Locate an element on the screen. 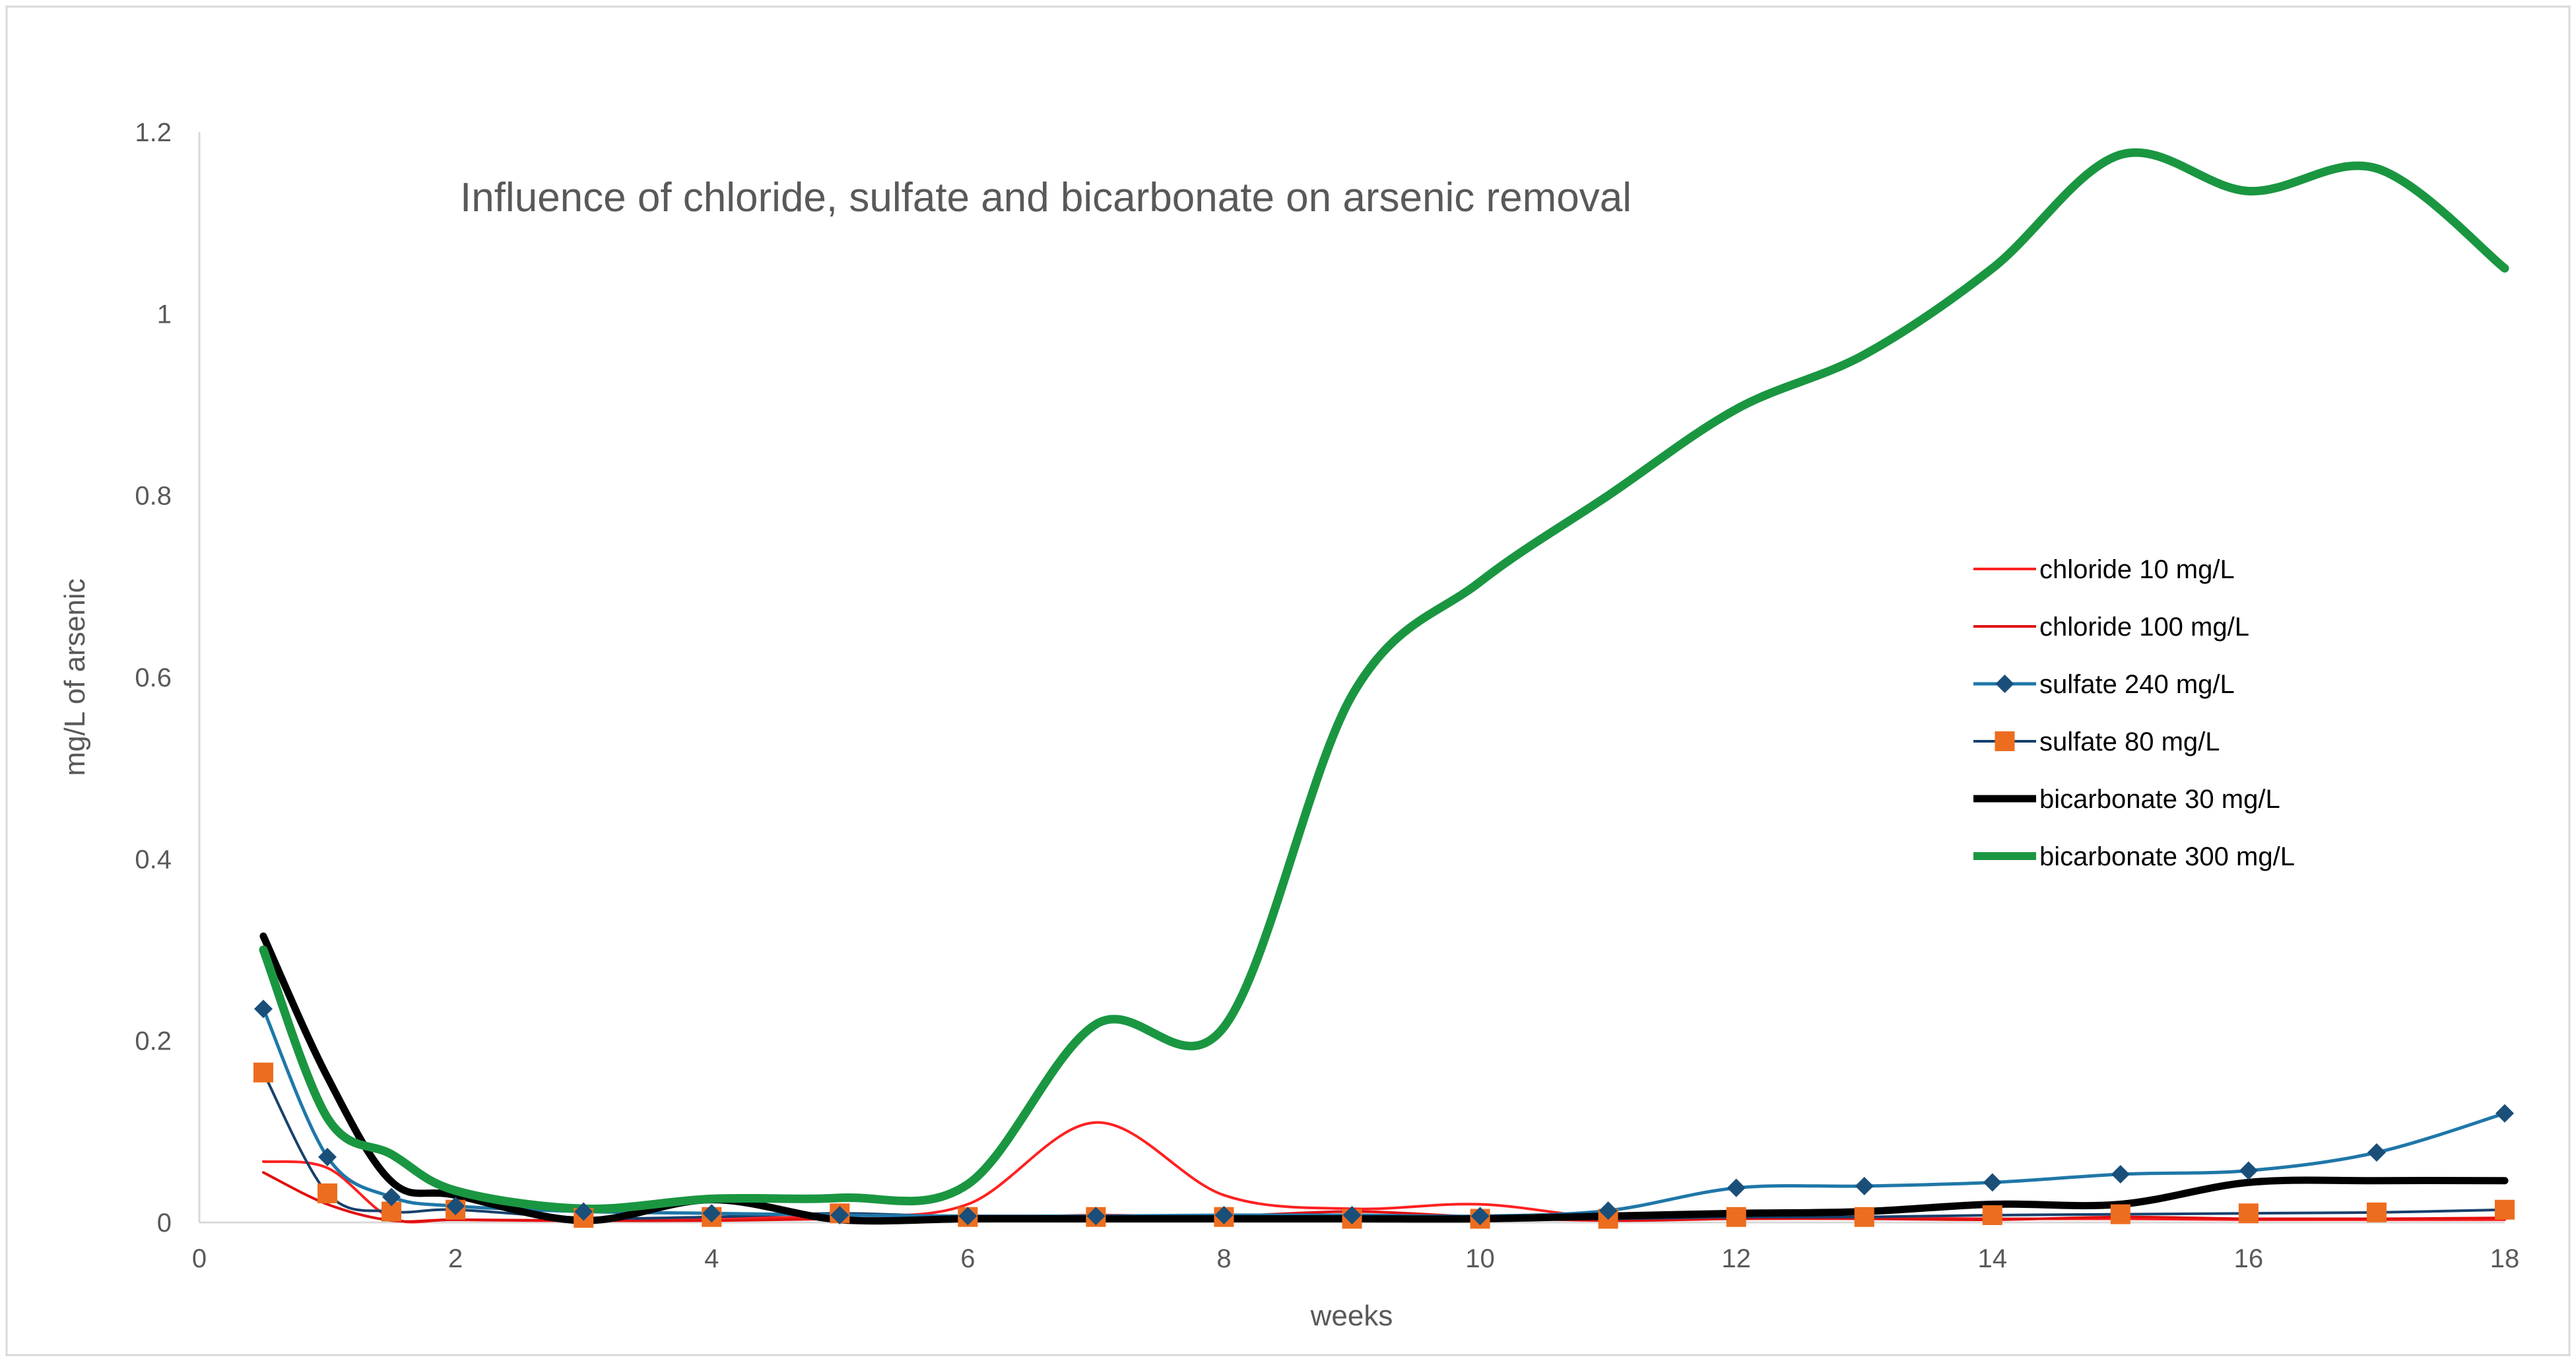  y-tick-label: 0.2 is located at coordinates (153, 1041).